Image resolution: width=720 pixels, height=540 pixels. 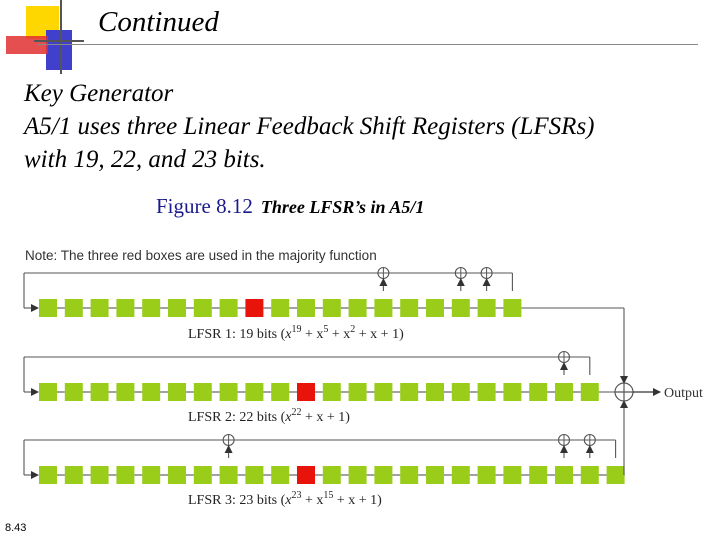 I want to click on title-divider, so click(x=368, y=44).